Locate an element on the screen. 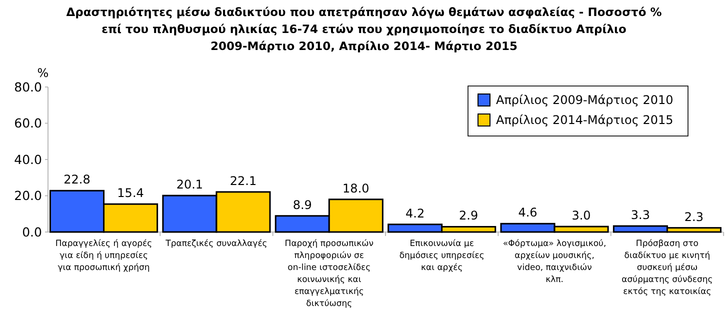  x-tick-label: «Φόρτωμα» λογισμικού, αρχείων μουσικής, video, παιχνιδιών κλπ. is located at coordinates (554, 262).